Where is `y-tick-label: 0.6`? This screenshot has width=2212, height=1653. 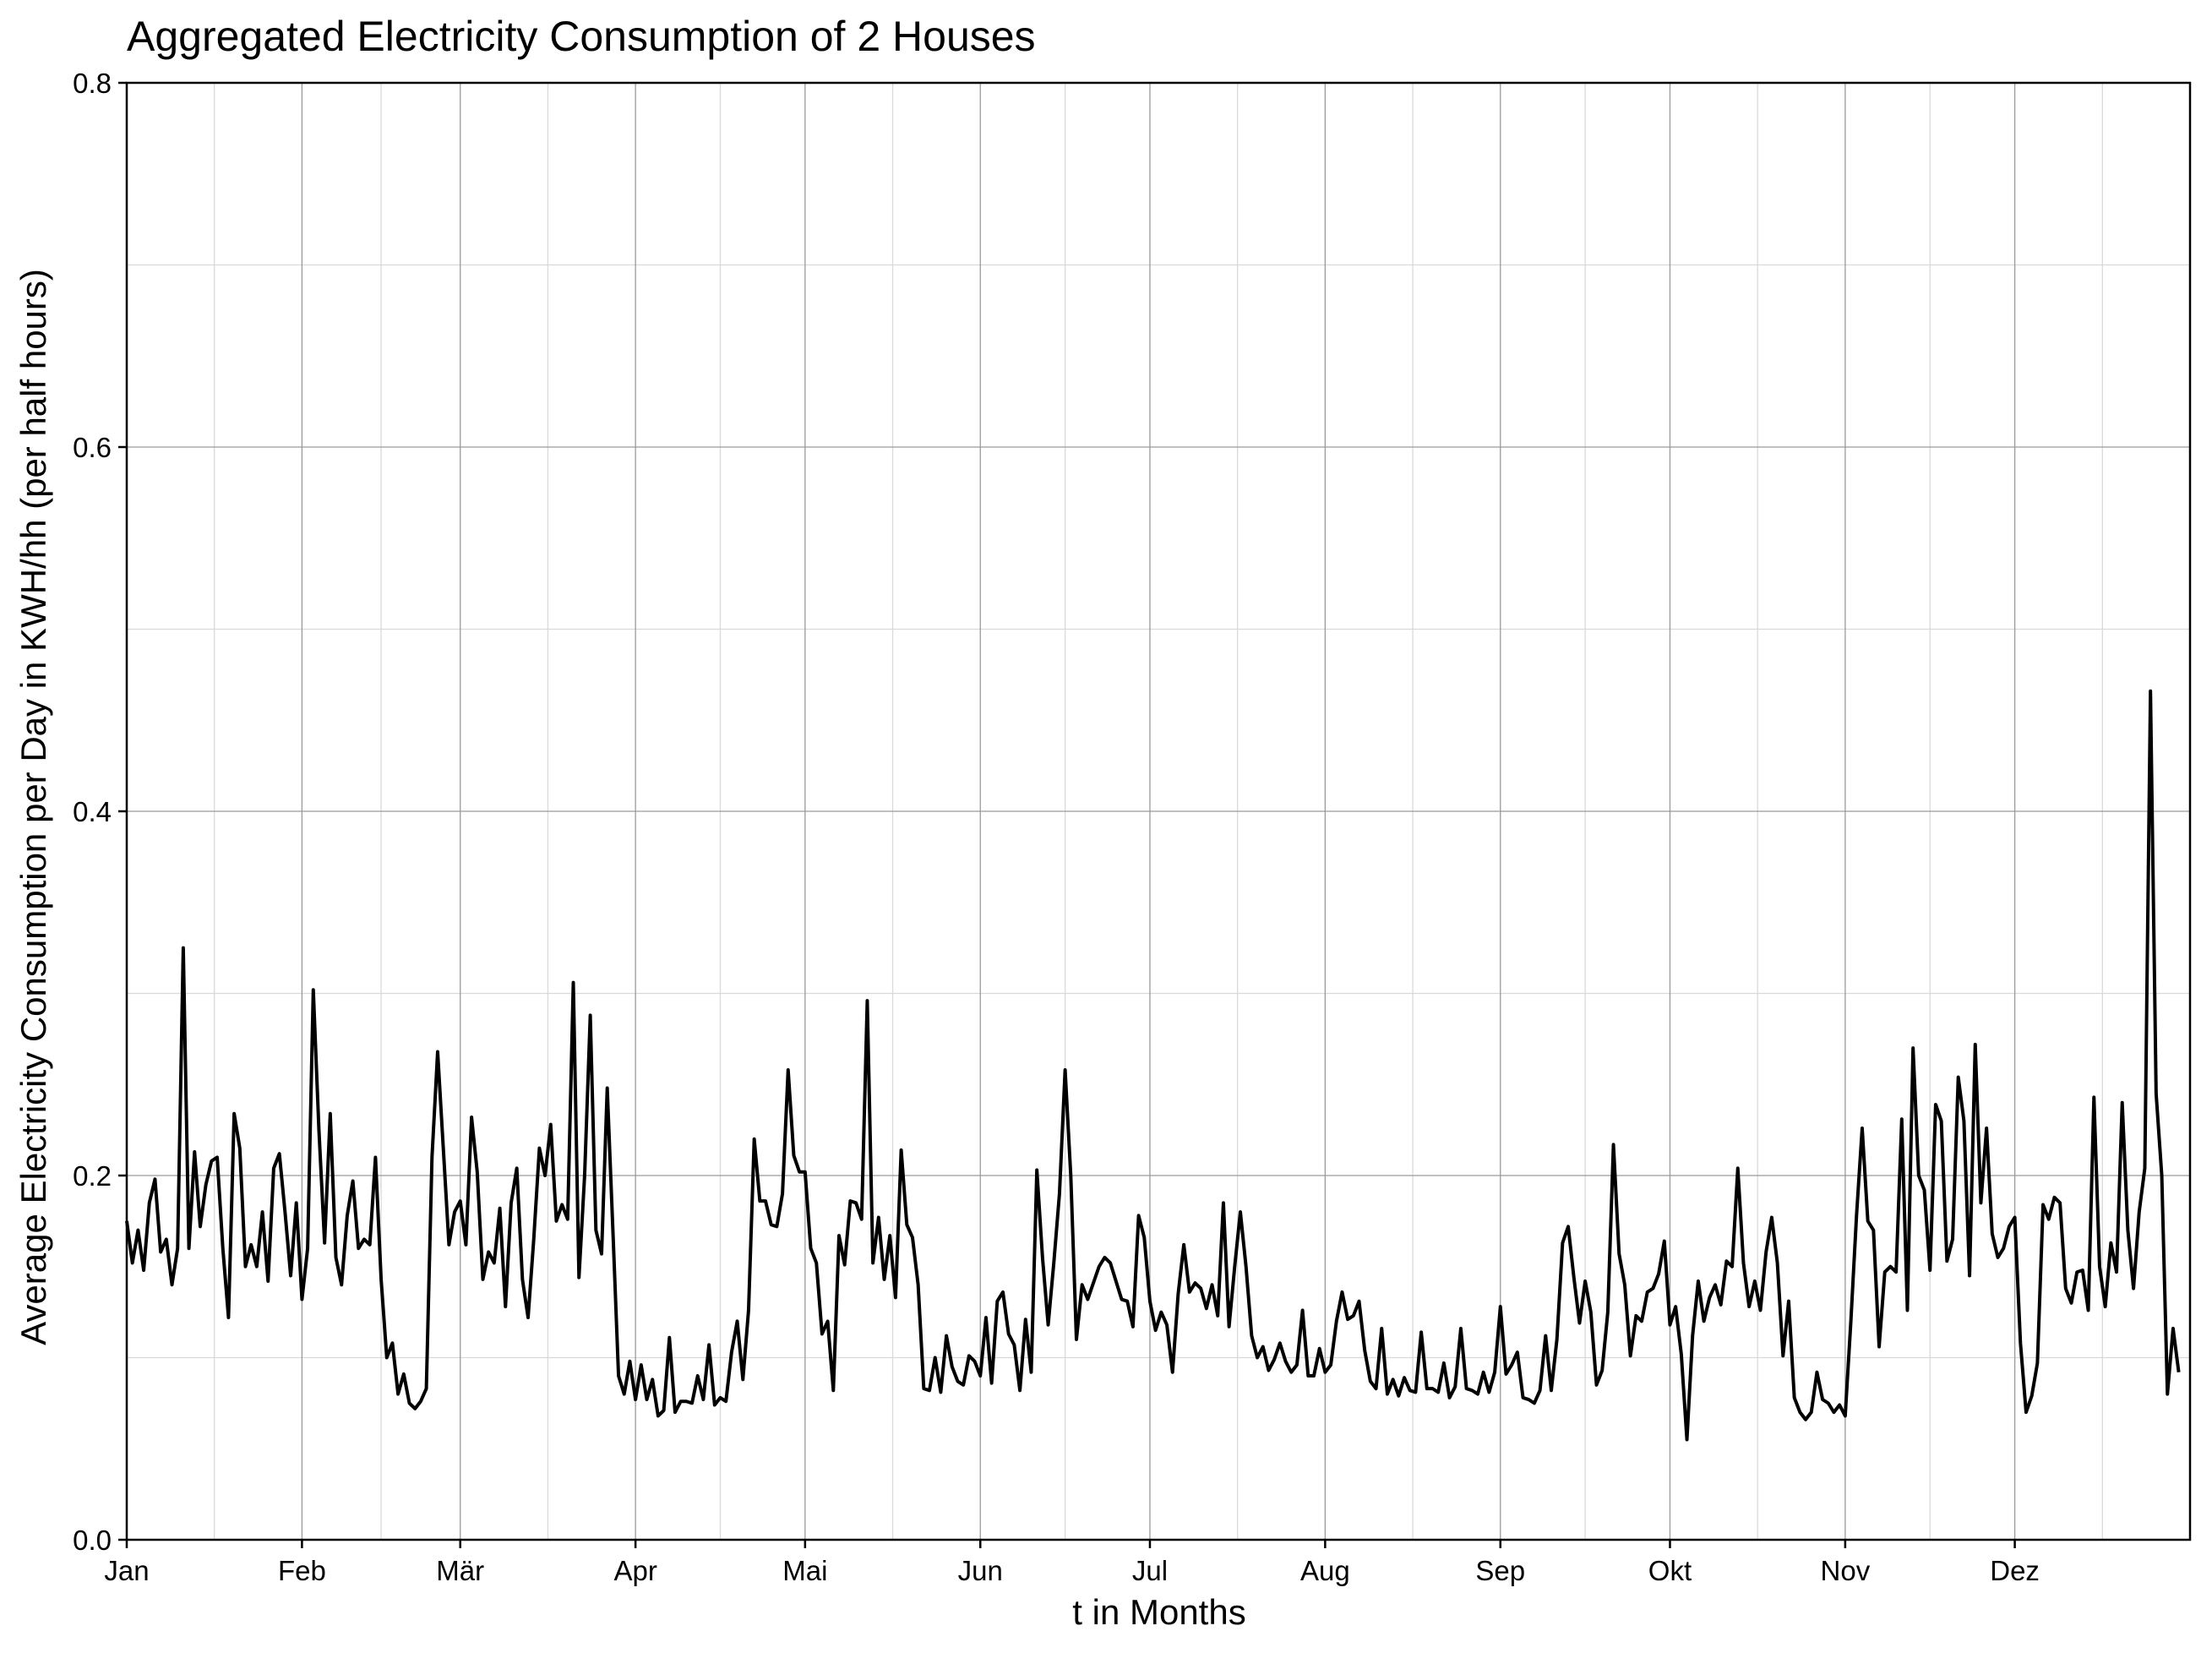
y-tick-label: 0.6 is located at coordinates (93, 447).